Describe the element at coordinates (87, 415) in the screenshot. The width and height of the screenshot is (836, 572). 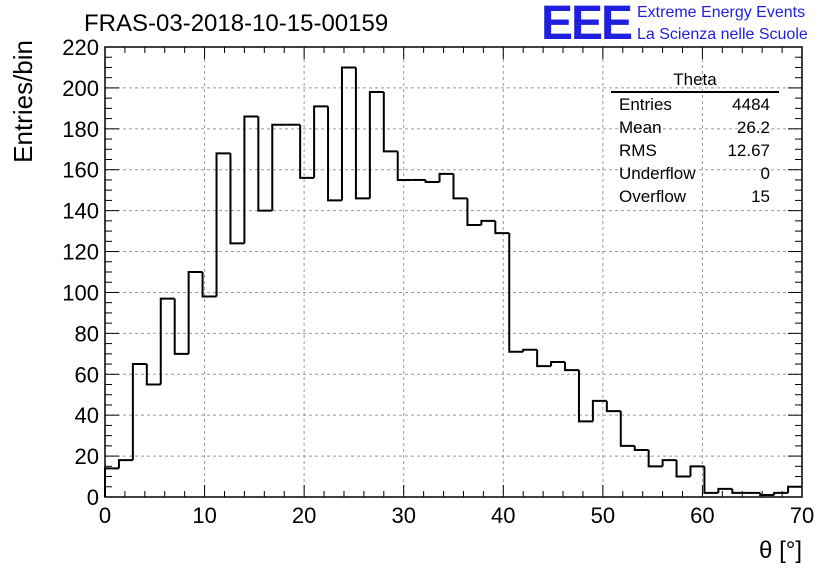
I see `y-tick-label: 40` at that location.